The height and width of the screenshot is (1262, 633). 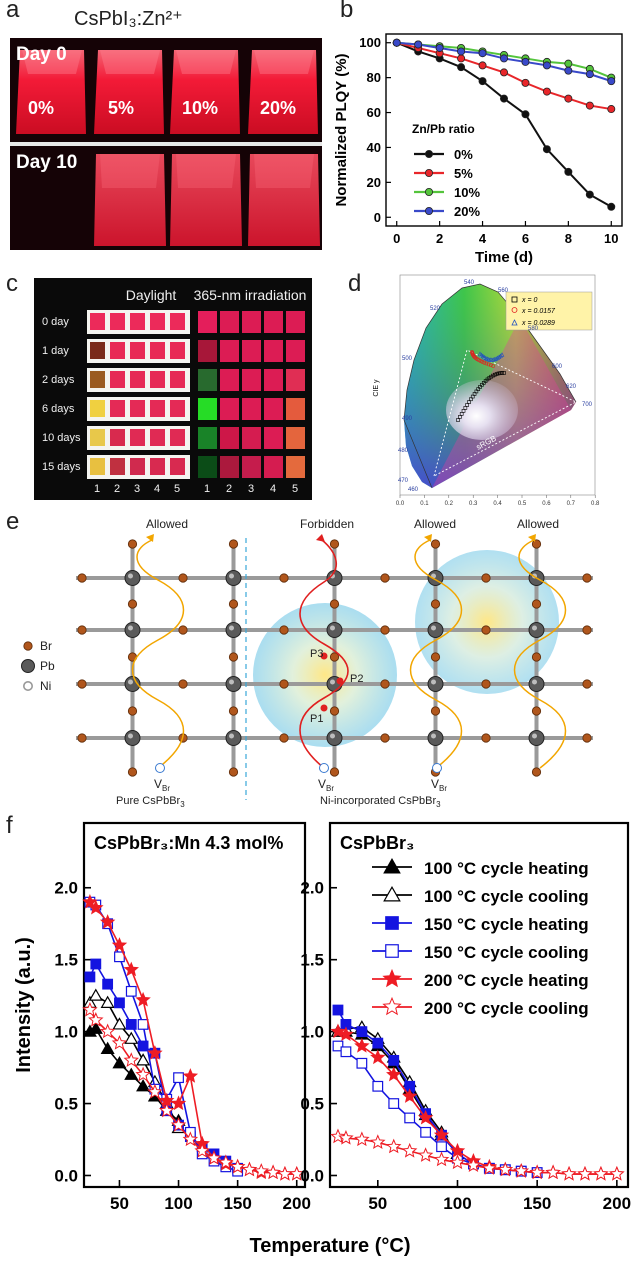 I want to click on uv-header: 365-nm irradiation, so click(x=250, y=295).